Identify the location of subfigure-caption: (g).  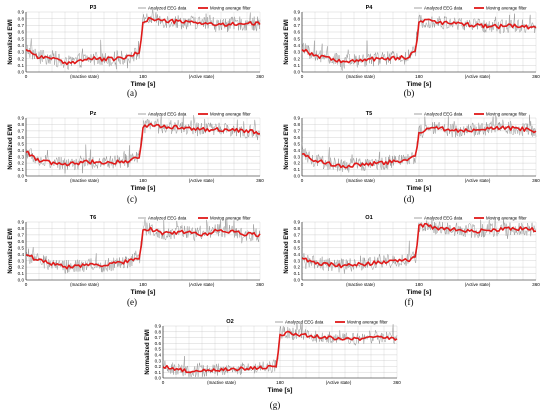
(275, 405).